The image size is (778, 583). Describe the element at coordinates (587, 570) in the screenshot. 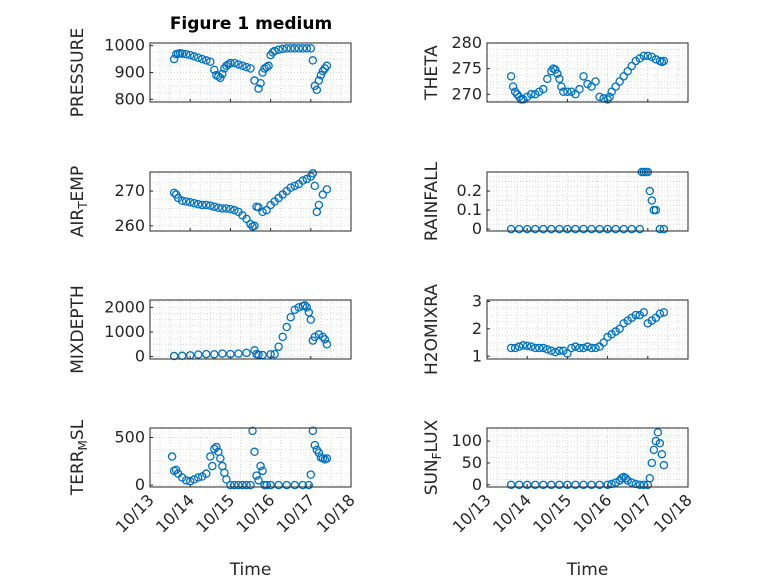

I see `xlabel: Time` at that location.